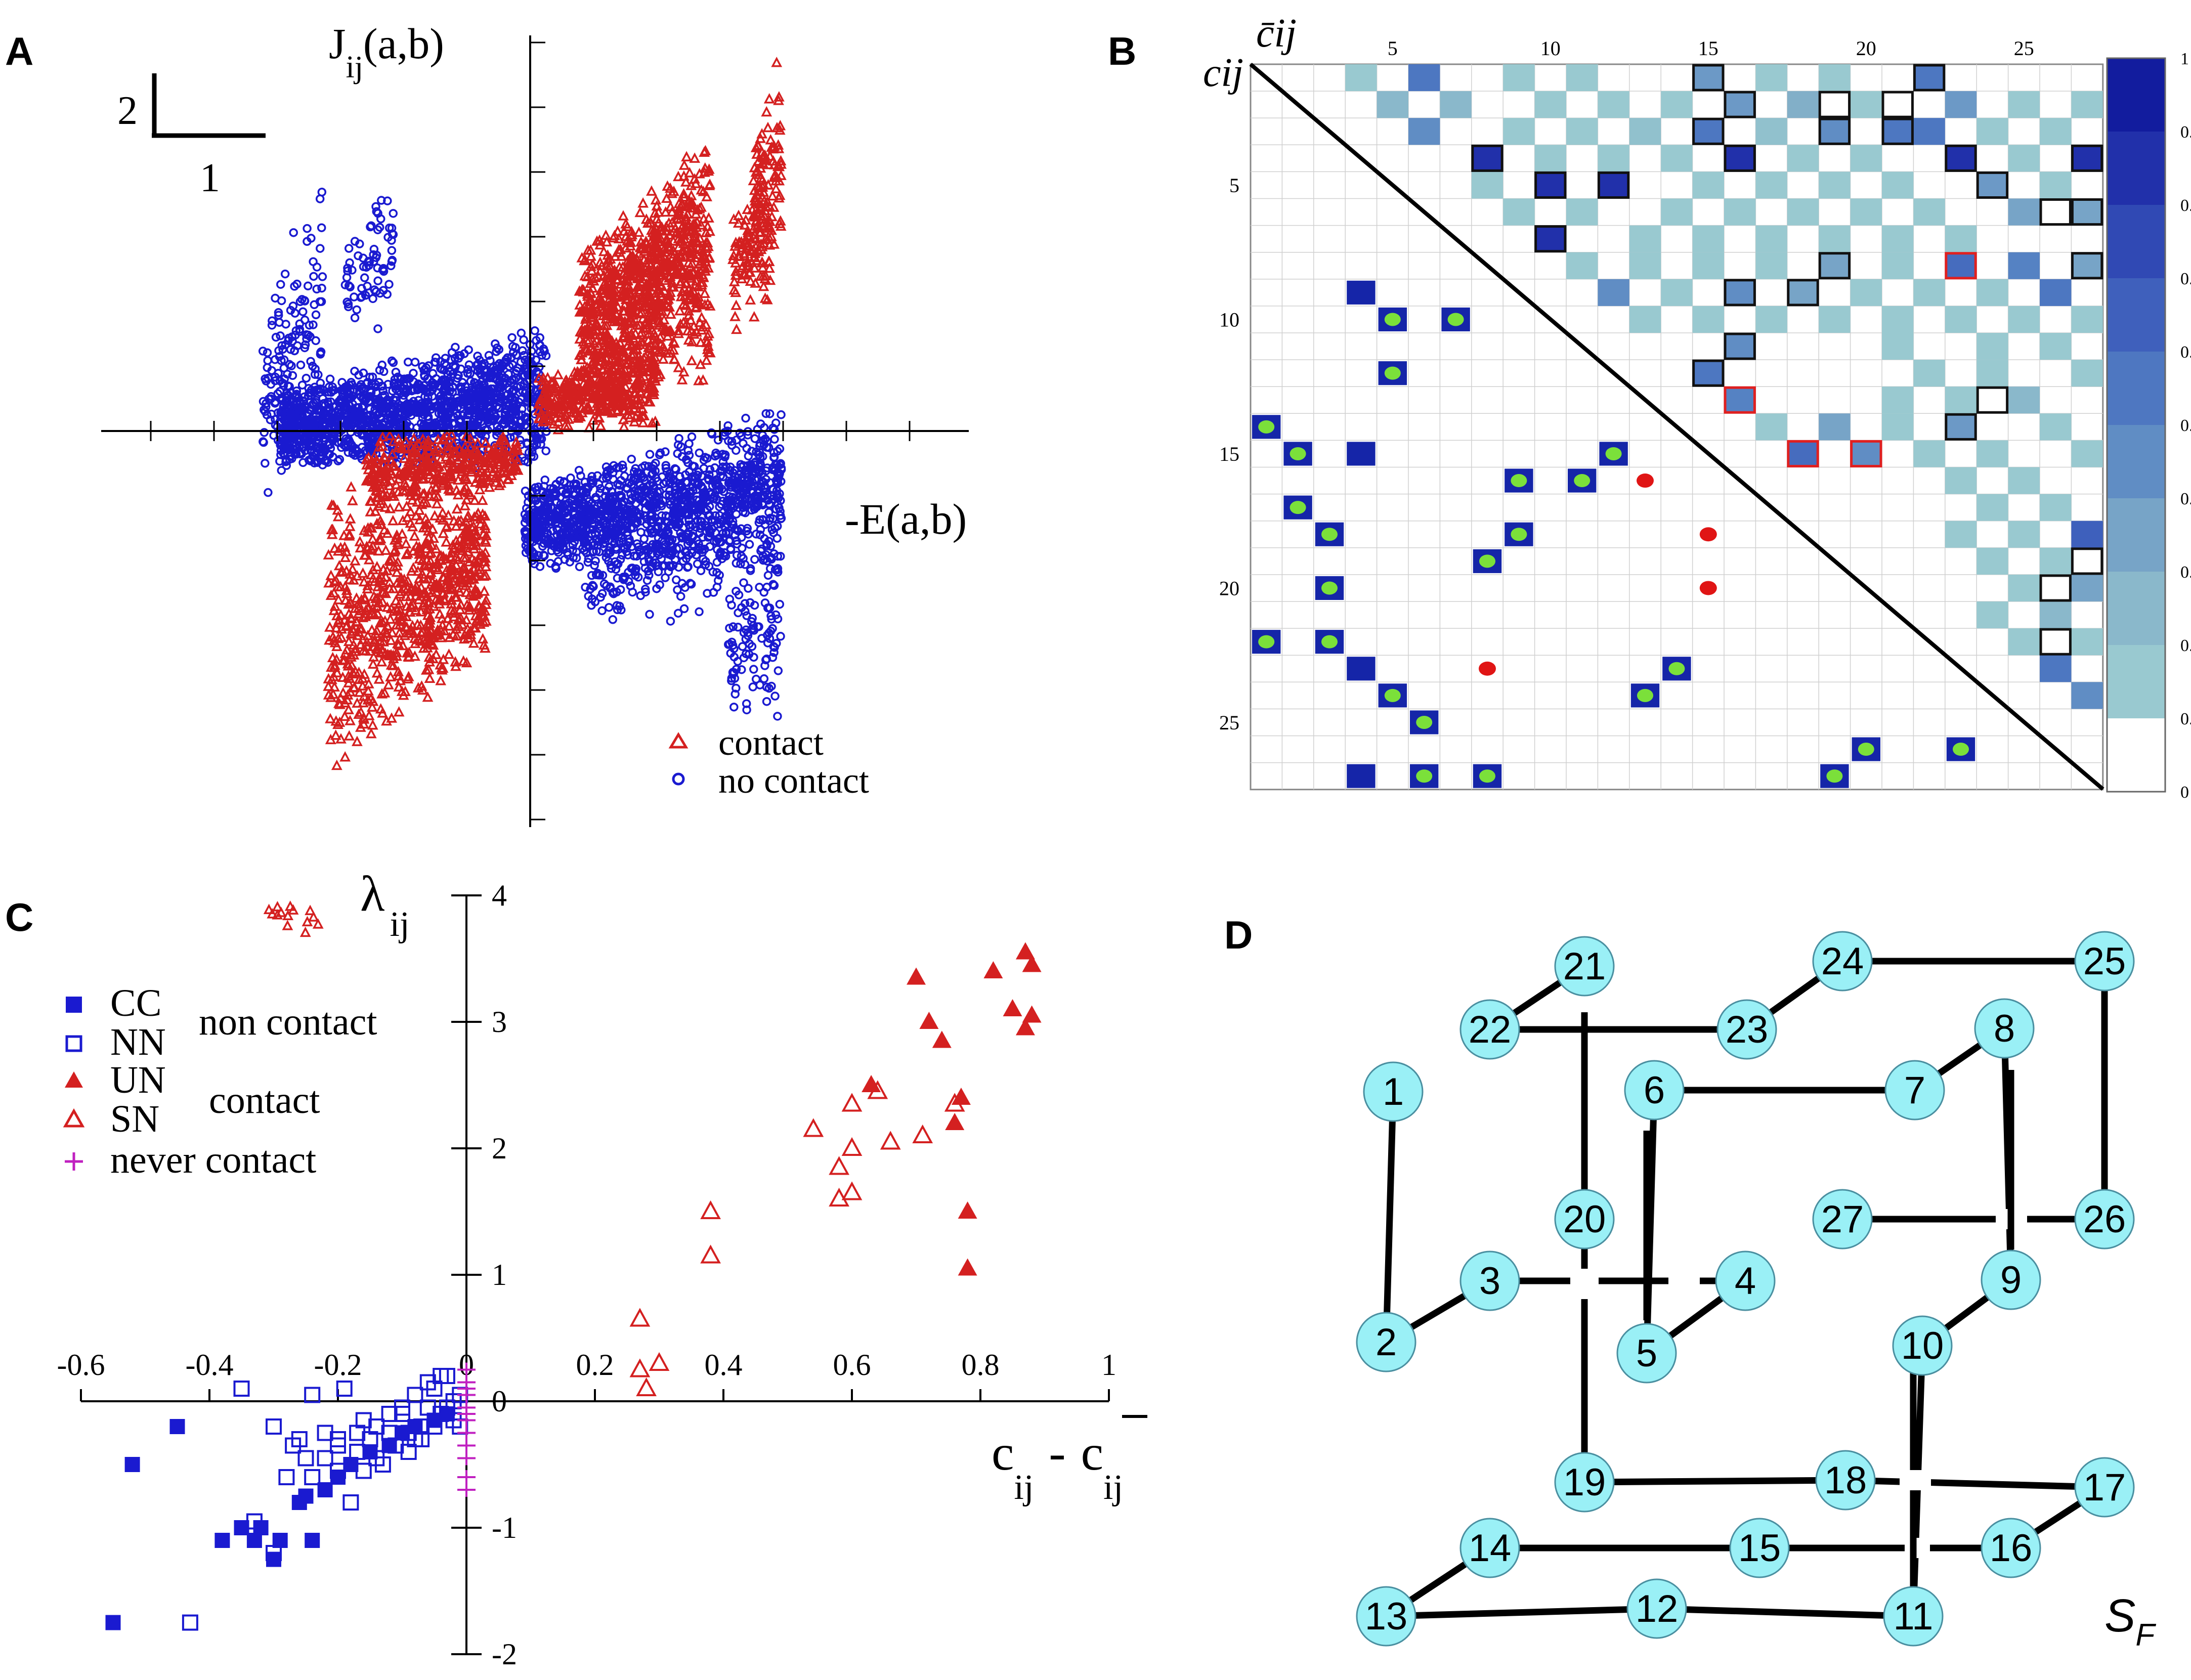  What do you see at coordinates (1238, 935) in the screenshot?
I see `panel-label-d: D` at bounding box center [1238, 935].